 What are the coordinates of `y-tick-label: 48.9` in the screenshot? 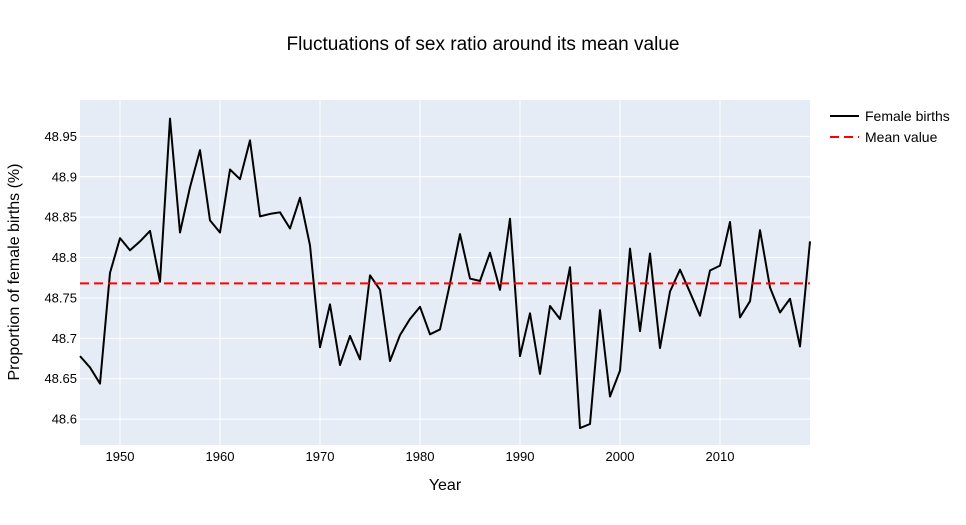 It's located at (64, 176).